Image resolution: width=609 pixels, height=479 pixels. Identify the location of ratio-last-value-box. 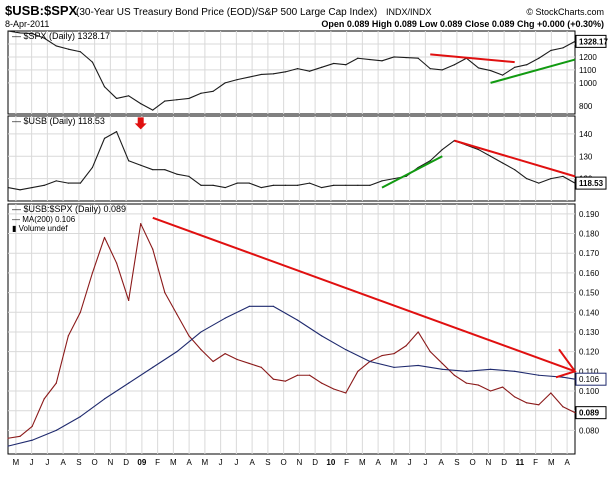
(591, 413).